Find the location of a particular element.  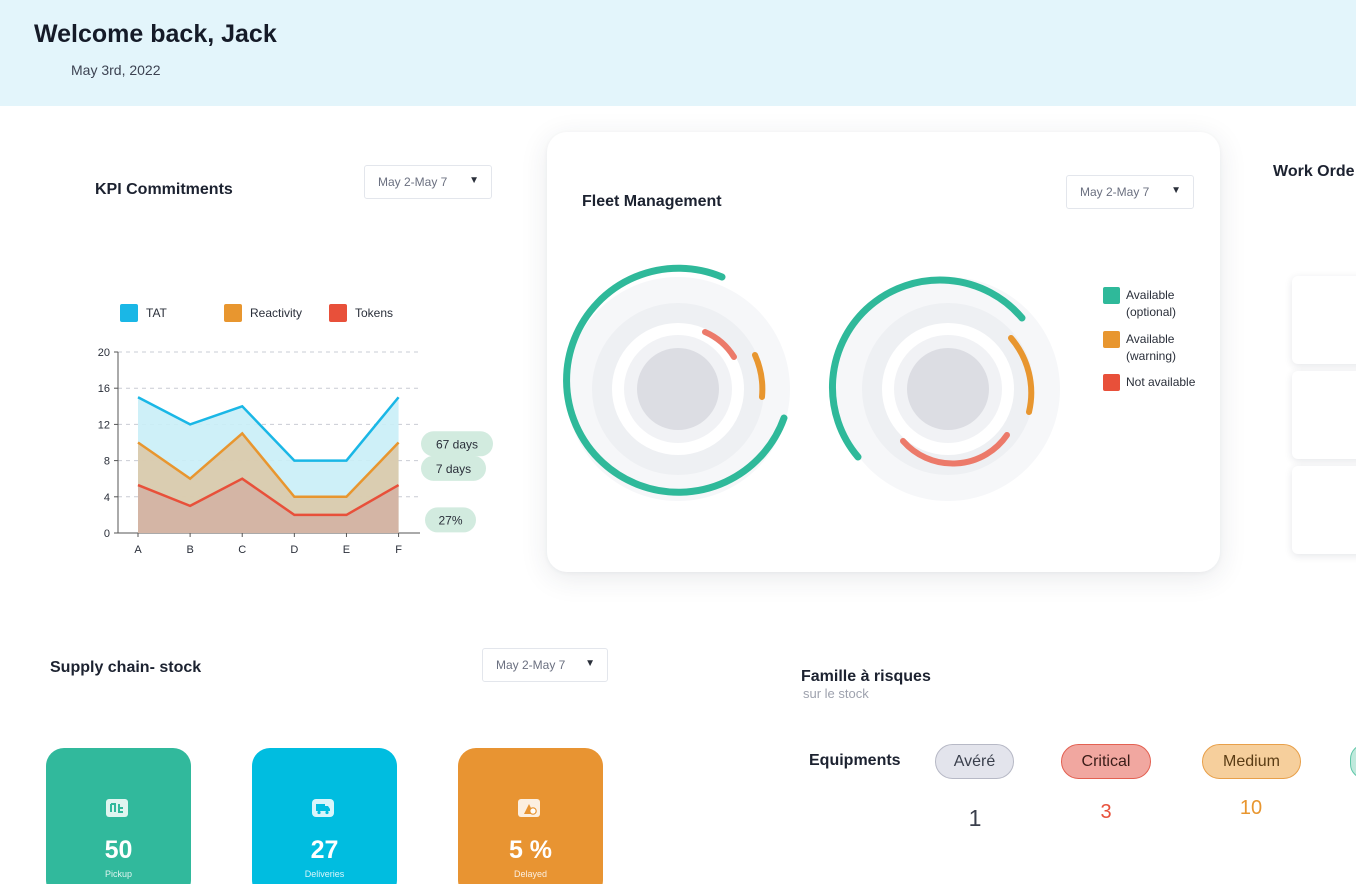

risk-count-avere: 1 is located at coordinates (975, 818).